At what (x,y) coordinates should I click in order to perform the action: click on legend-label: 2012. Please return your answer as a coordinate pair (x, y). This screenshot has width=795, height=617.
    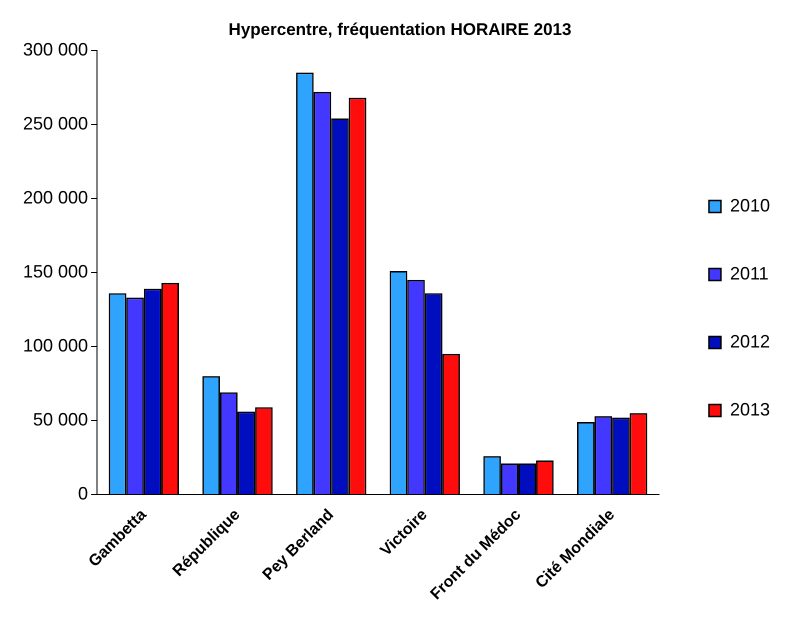
    Looking at the image, I should click on (750, 341).